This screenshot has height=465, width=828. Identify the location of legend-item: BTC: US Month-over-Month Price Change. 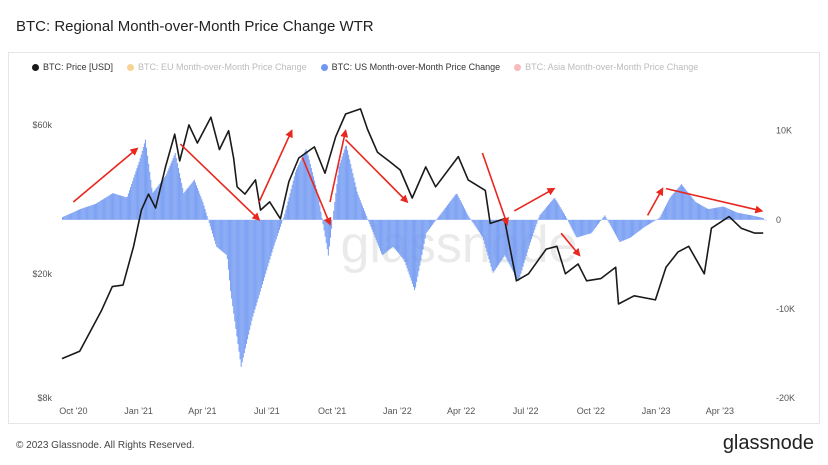
(410, 67).